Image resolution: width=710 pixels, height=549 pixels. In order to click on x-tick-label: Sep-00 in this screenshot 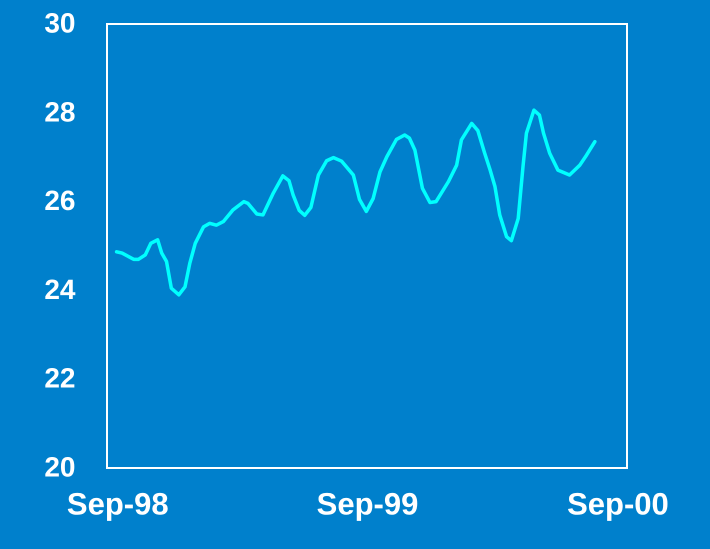, I will do `click(618, 504)`.